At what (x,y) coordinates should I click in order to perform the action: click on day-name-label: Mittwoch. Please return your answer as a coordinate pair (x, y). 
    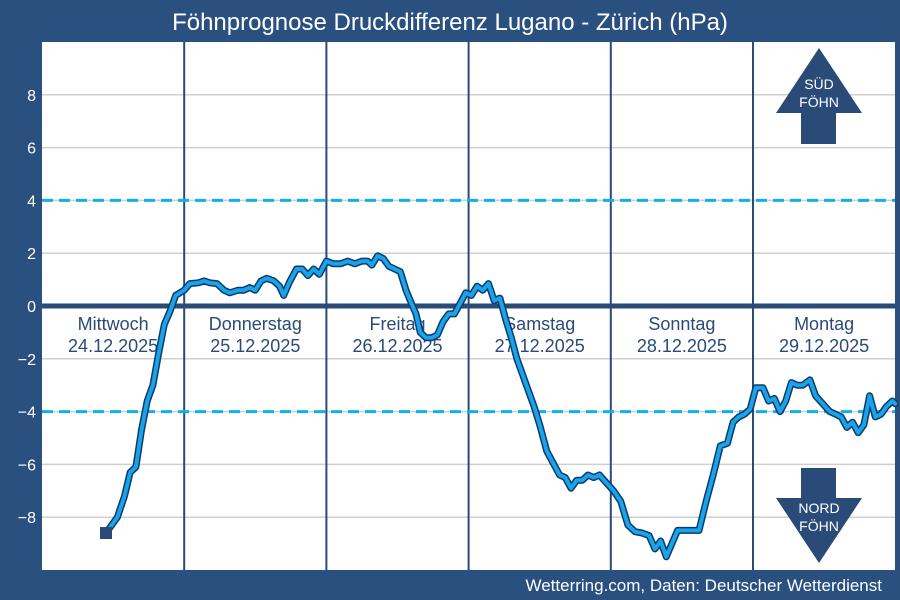
    Looking at the image, I should click on (113, 324).